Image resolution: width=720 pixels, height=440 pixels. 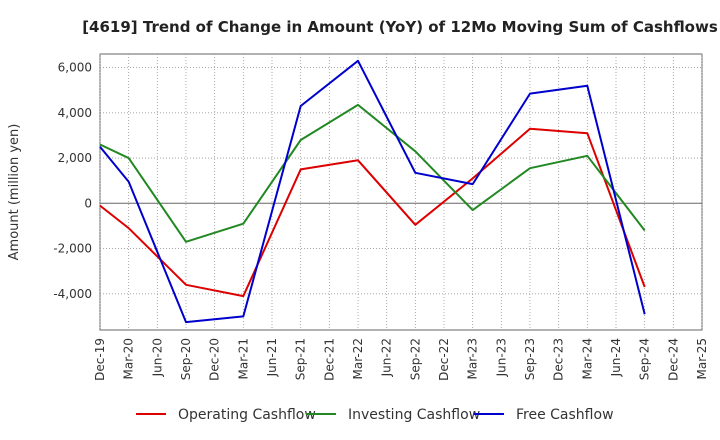 I want to click on x-tick-label: Sep-20, so click(x=186, y=359).